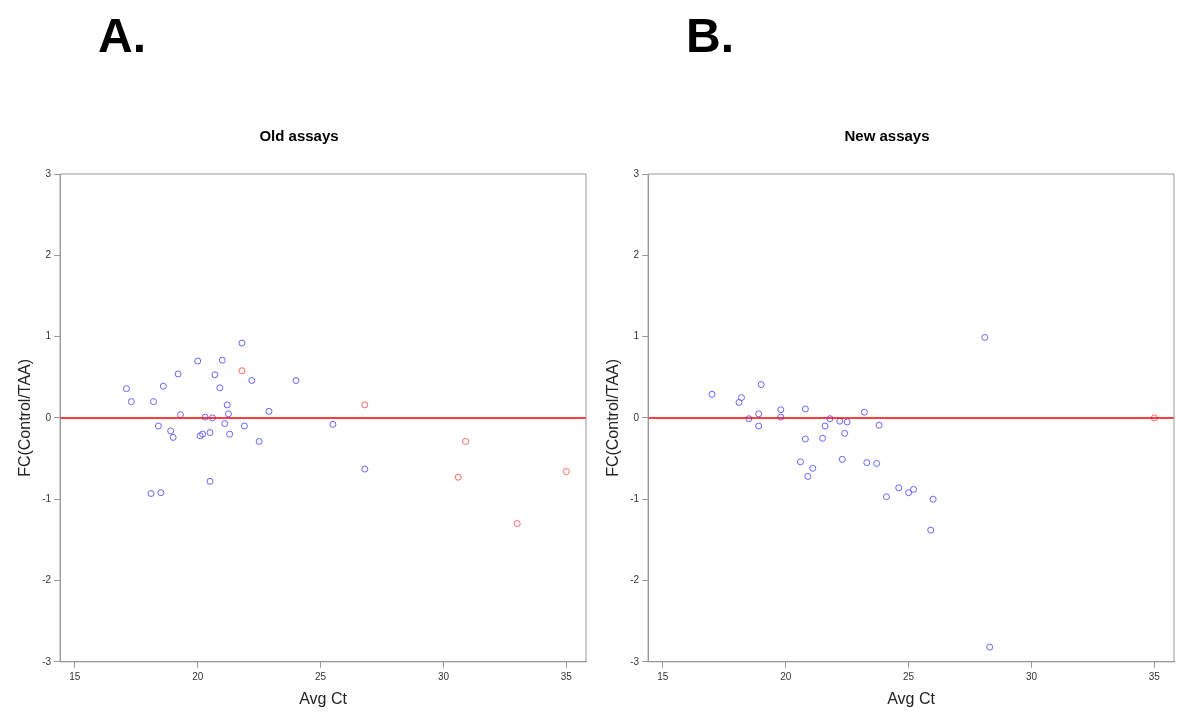 Image resolution: width=1195 pixels, height=719 pixels. What do you see at coordinates (887, 136) in the screenshot?
I see `chart-title: New assays` at bounding box center [887, 136].